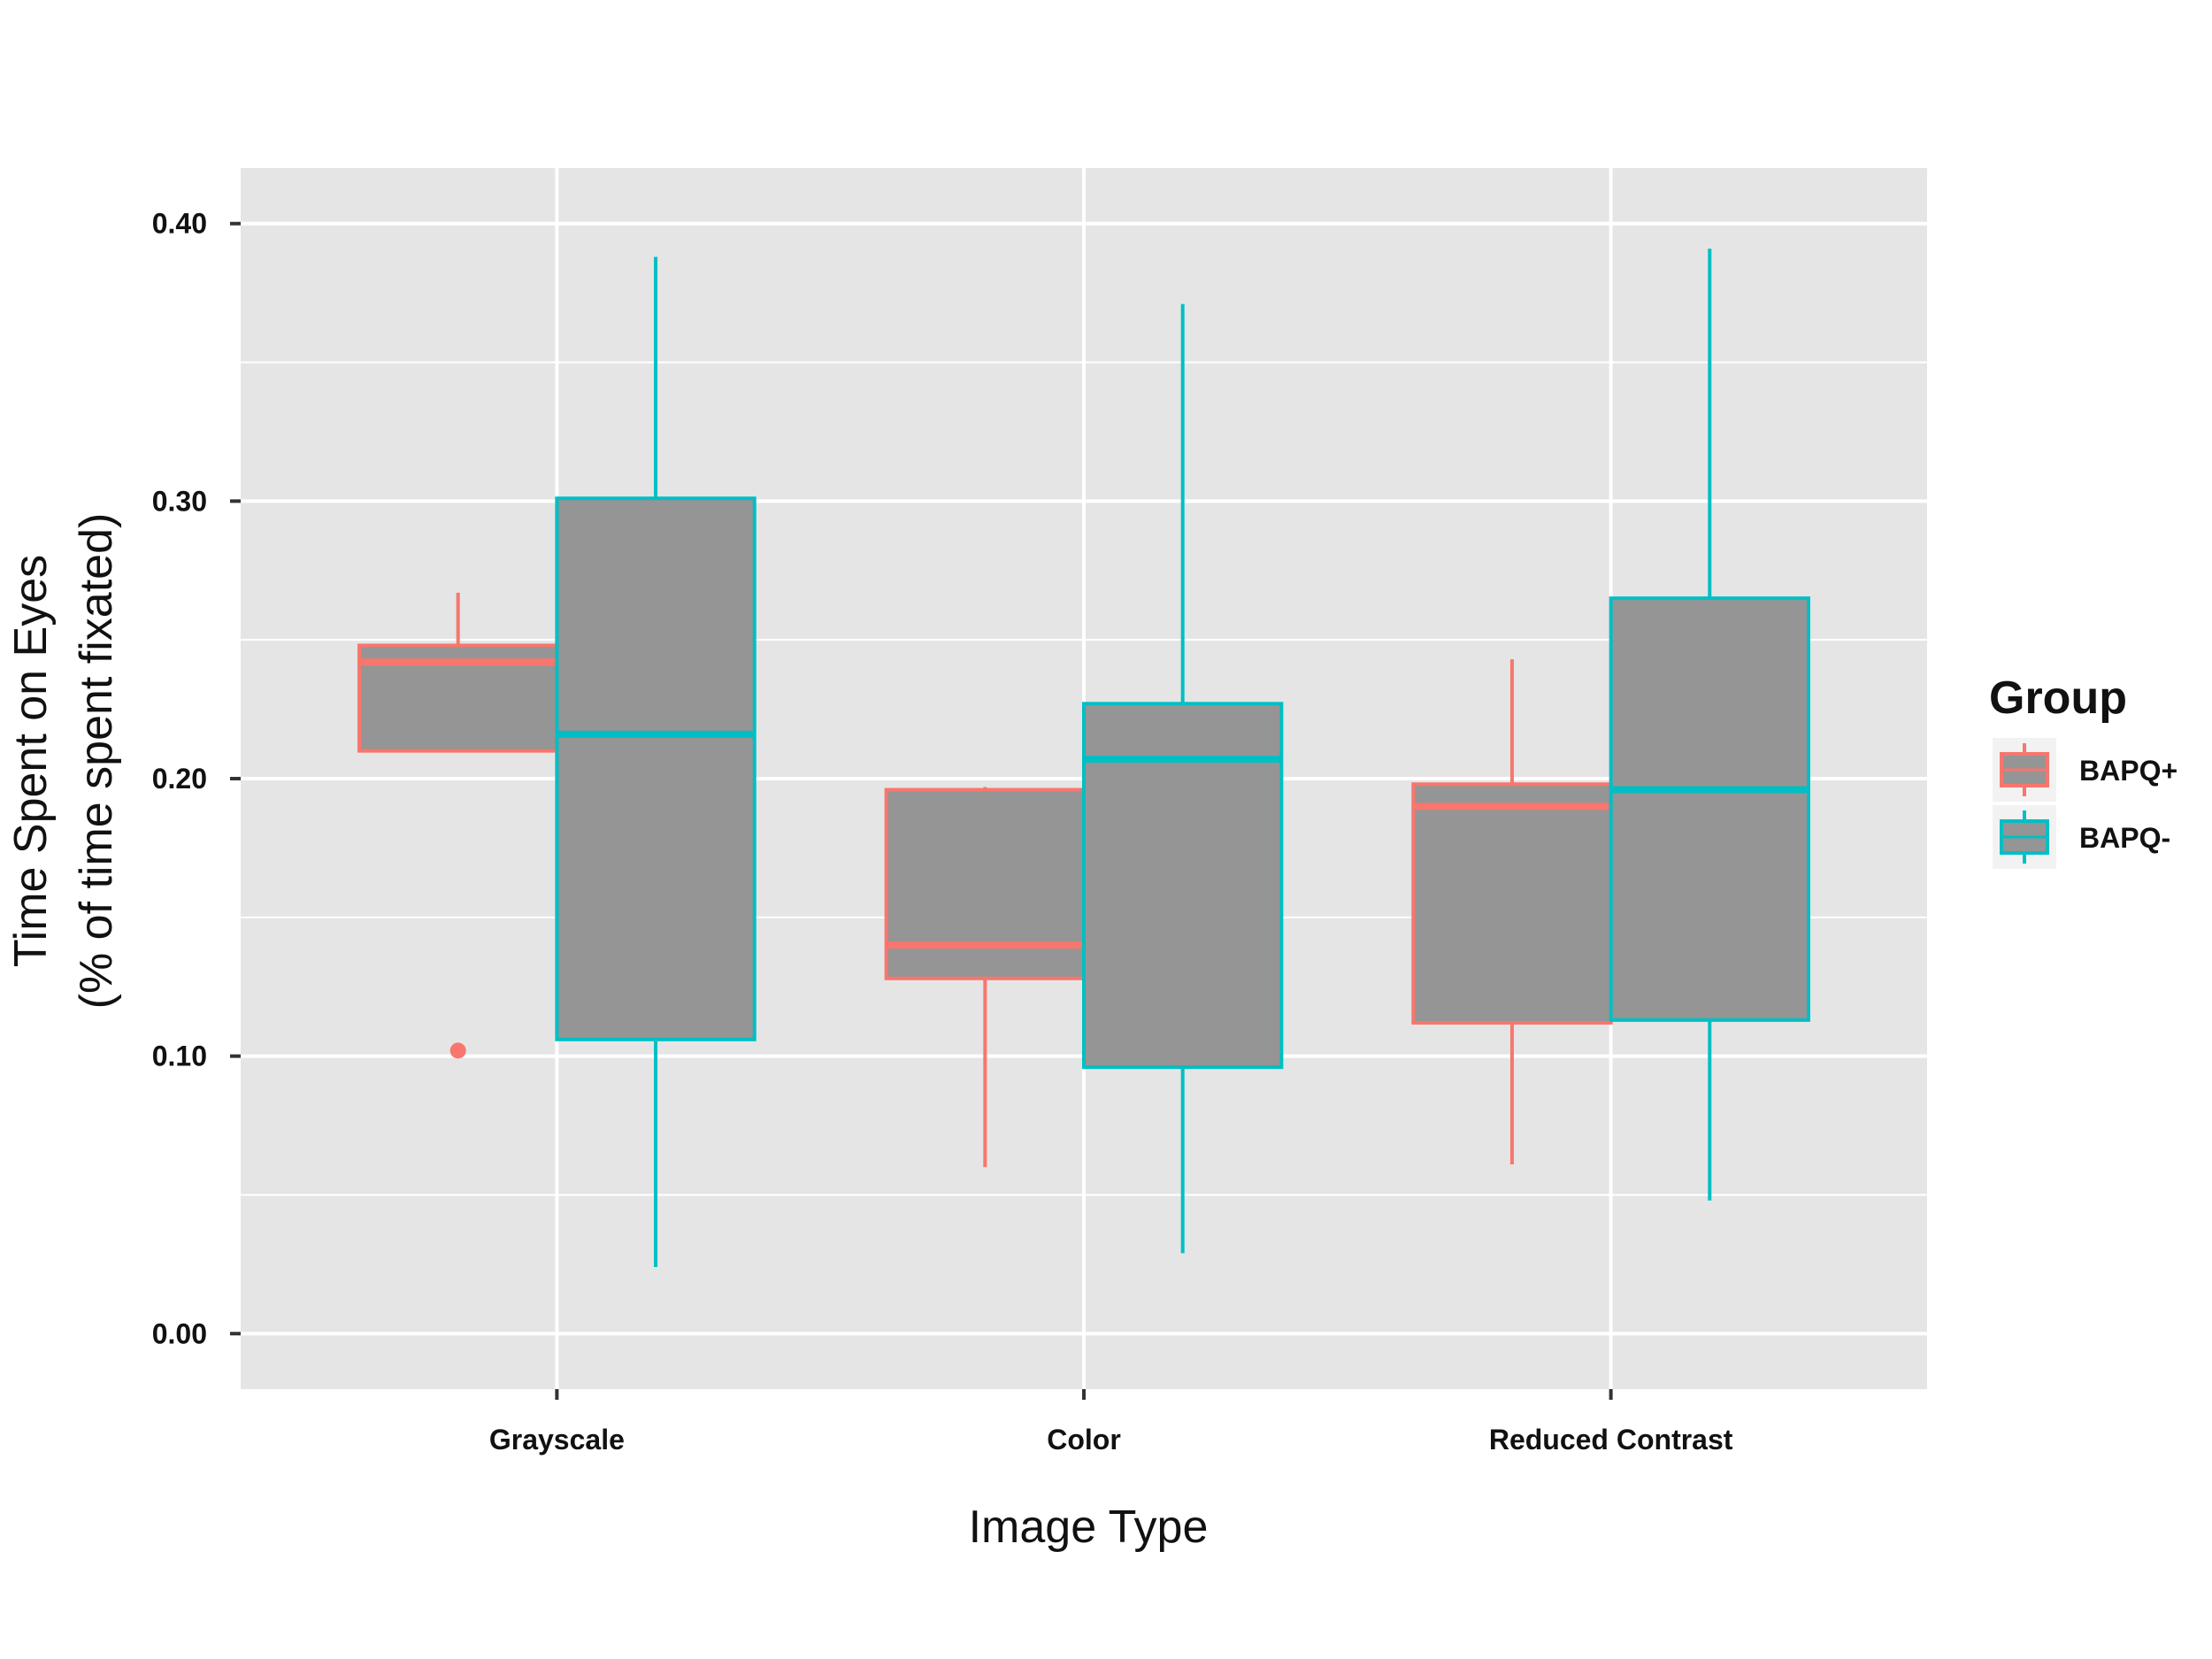 The height and width of the screenshot is (1659, 2212). I want to click on legend-item: BAPQ+, so click(2085, 770).